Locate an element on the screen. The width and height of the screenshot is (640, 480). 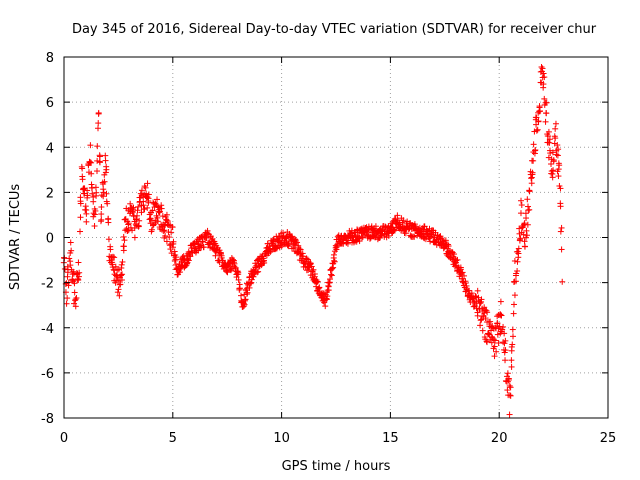
y-axis-label: SDTVAR / TECUs is located at coordinates (15, 237).